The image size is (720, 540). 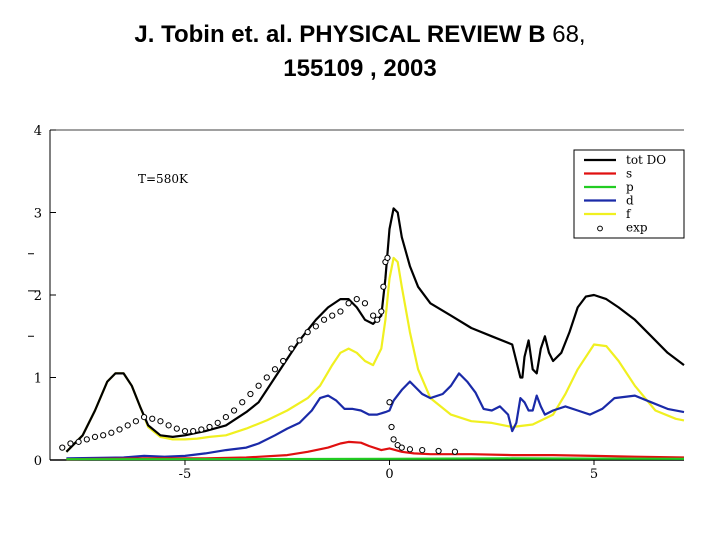 I want to click on legend-label-p: p, so click(x=630, y=187).